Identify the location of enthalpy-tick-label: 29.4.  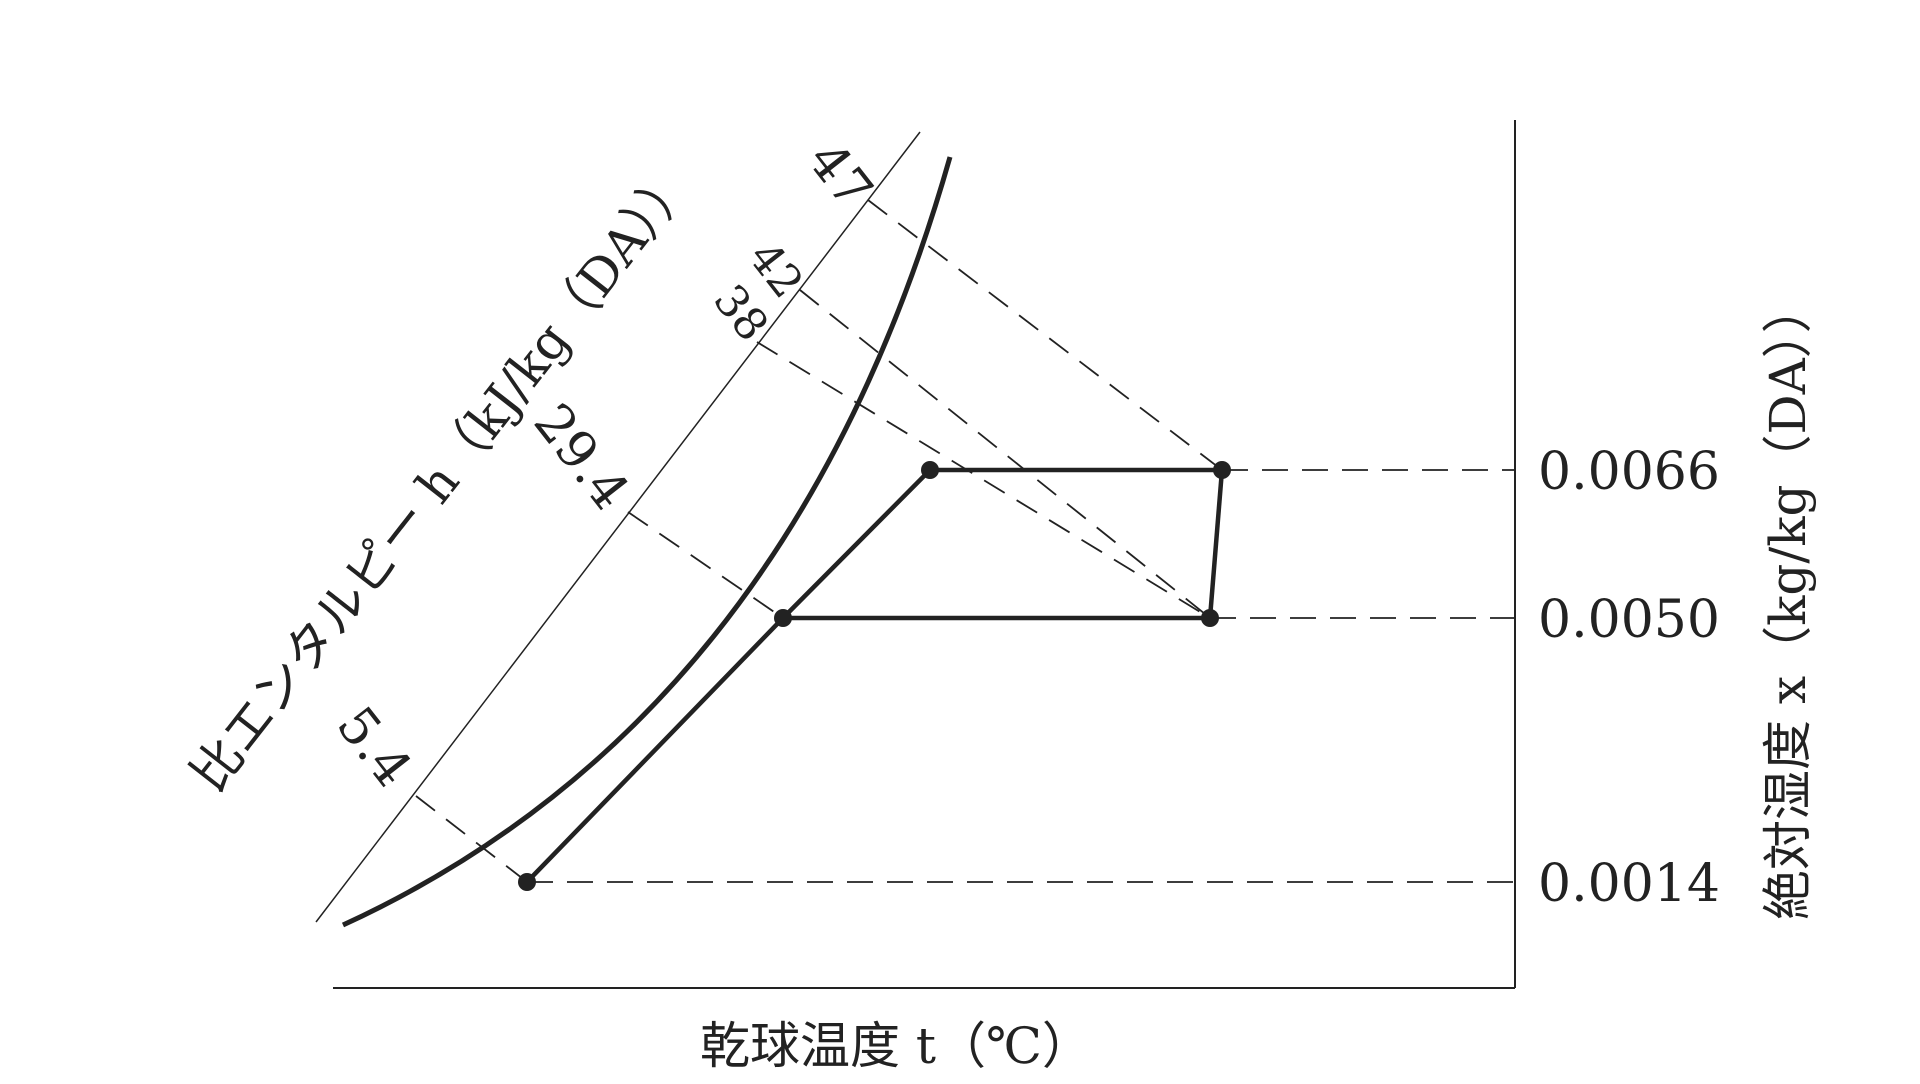
(581, 457).